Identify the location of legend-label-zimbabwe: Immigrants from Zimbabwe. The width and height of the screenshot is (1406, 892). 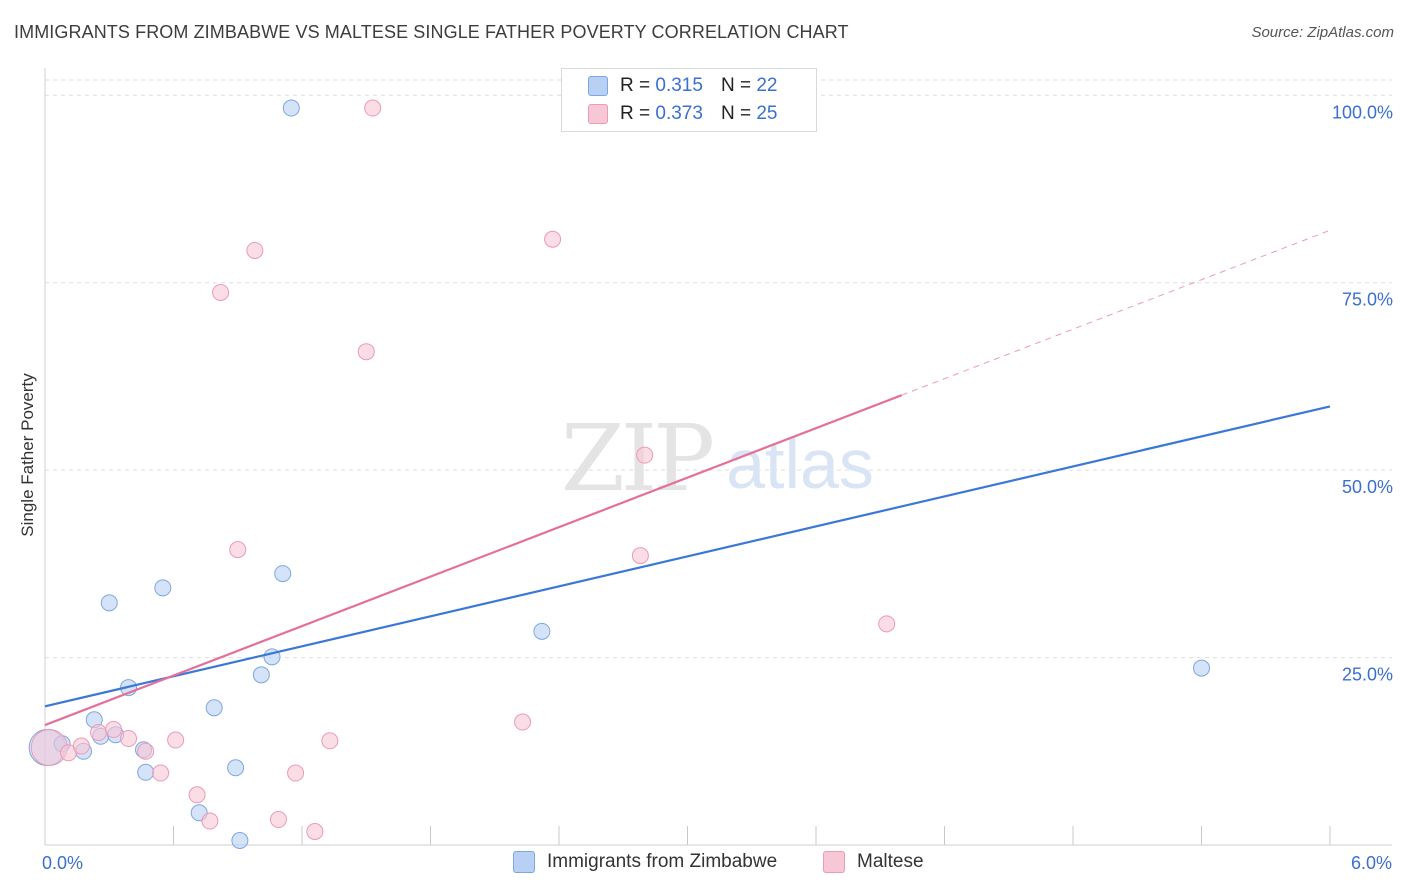
(662, 861).